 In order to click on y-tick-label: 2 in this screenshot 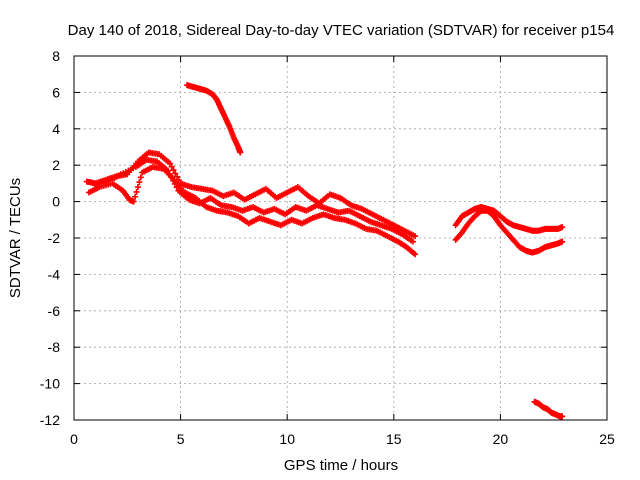, I will do `click(56, 165)`.